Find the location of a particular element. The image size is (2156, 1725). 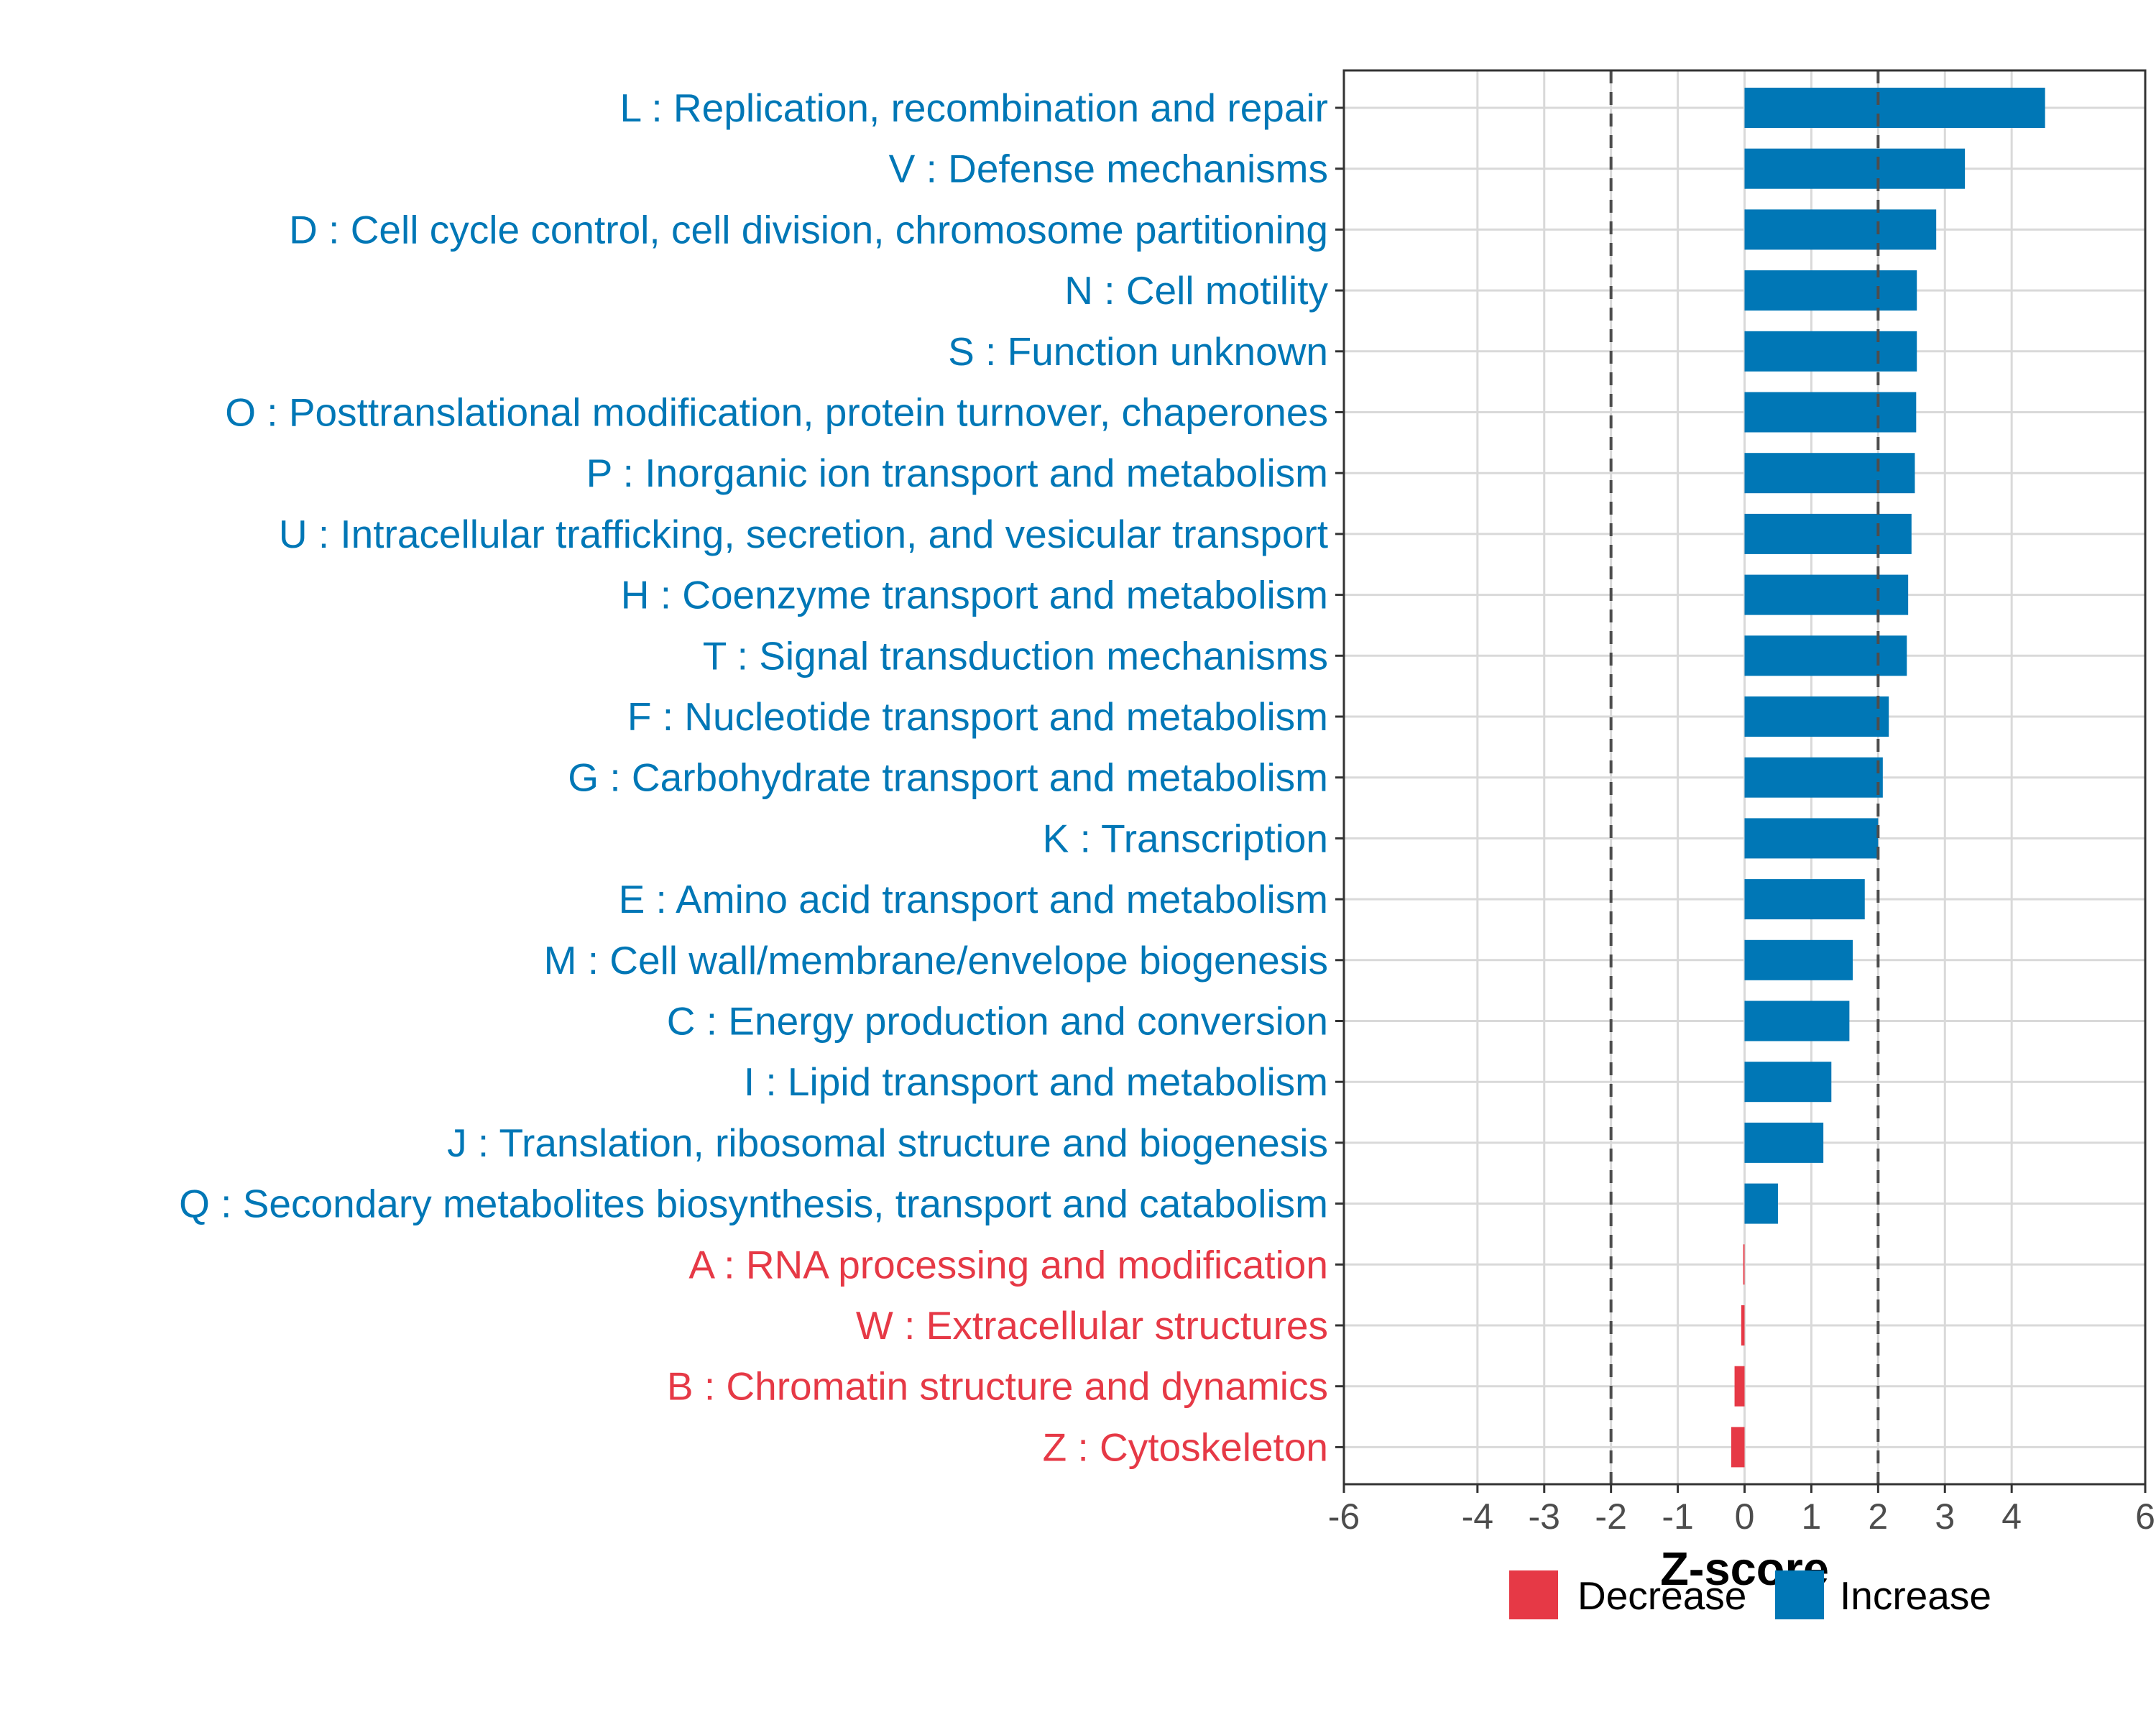

x-tick-label: 4 is located at coordinates (2011, 1516).